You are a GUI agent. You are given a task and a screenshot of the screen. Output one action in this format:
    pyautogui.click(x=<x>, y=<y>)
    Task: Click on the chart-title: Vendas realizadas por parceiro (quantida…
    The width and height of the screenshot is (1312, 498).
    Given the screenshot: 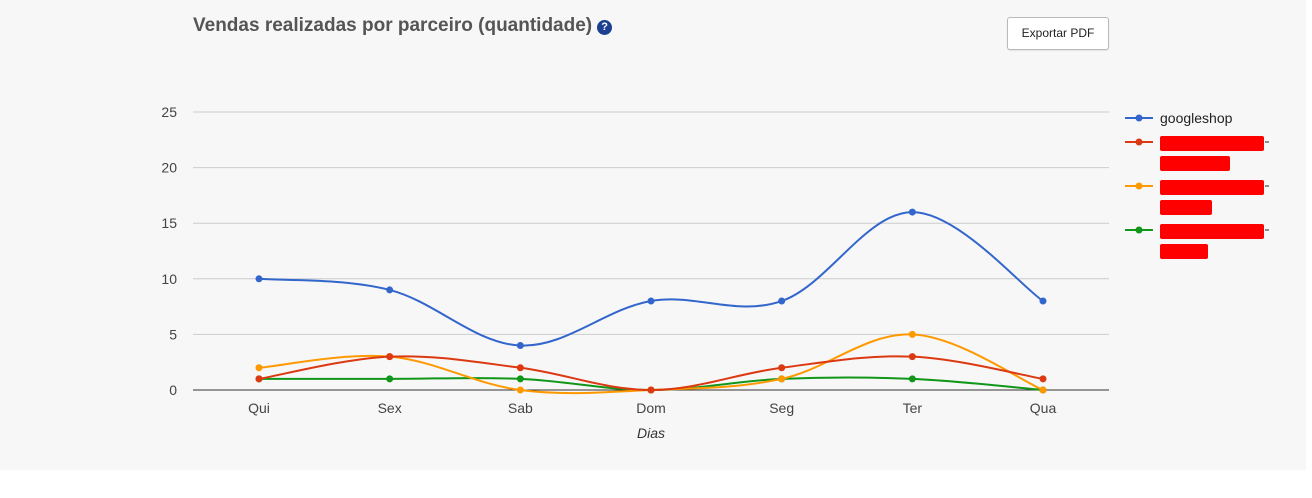 What is the action you would take?
    pyautogui.click(x=403, y=26)
    